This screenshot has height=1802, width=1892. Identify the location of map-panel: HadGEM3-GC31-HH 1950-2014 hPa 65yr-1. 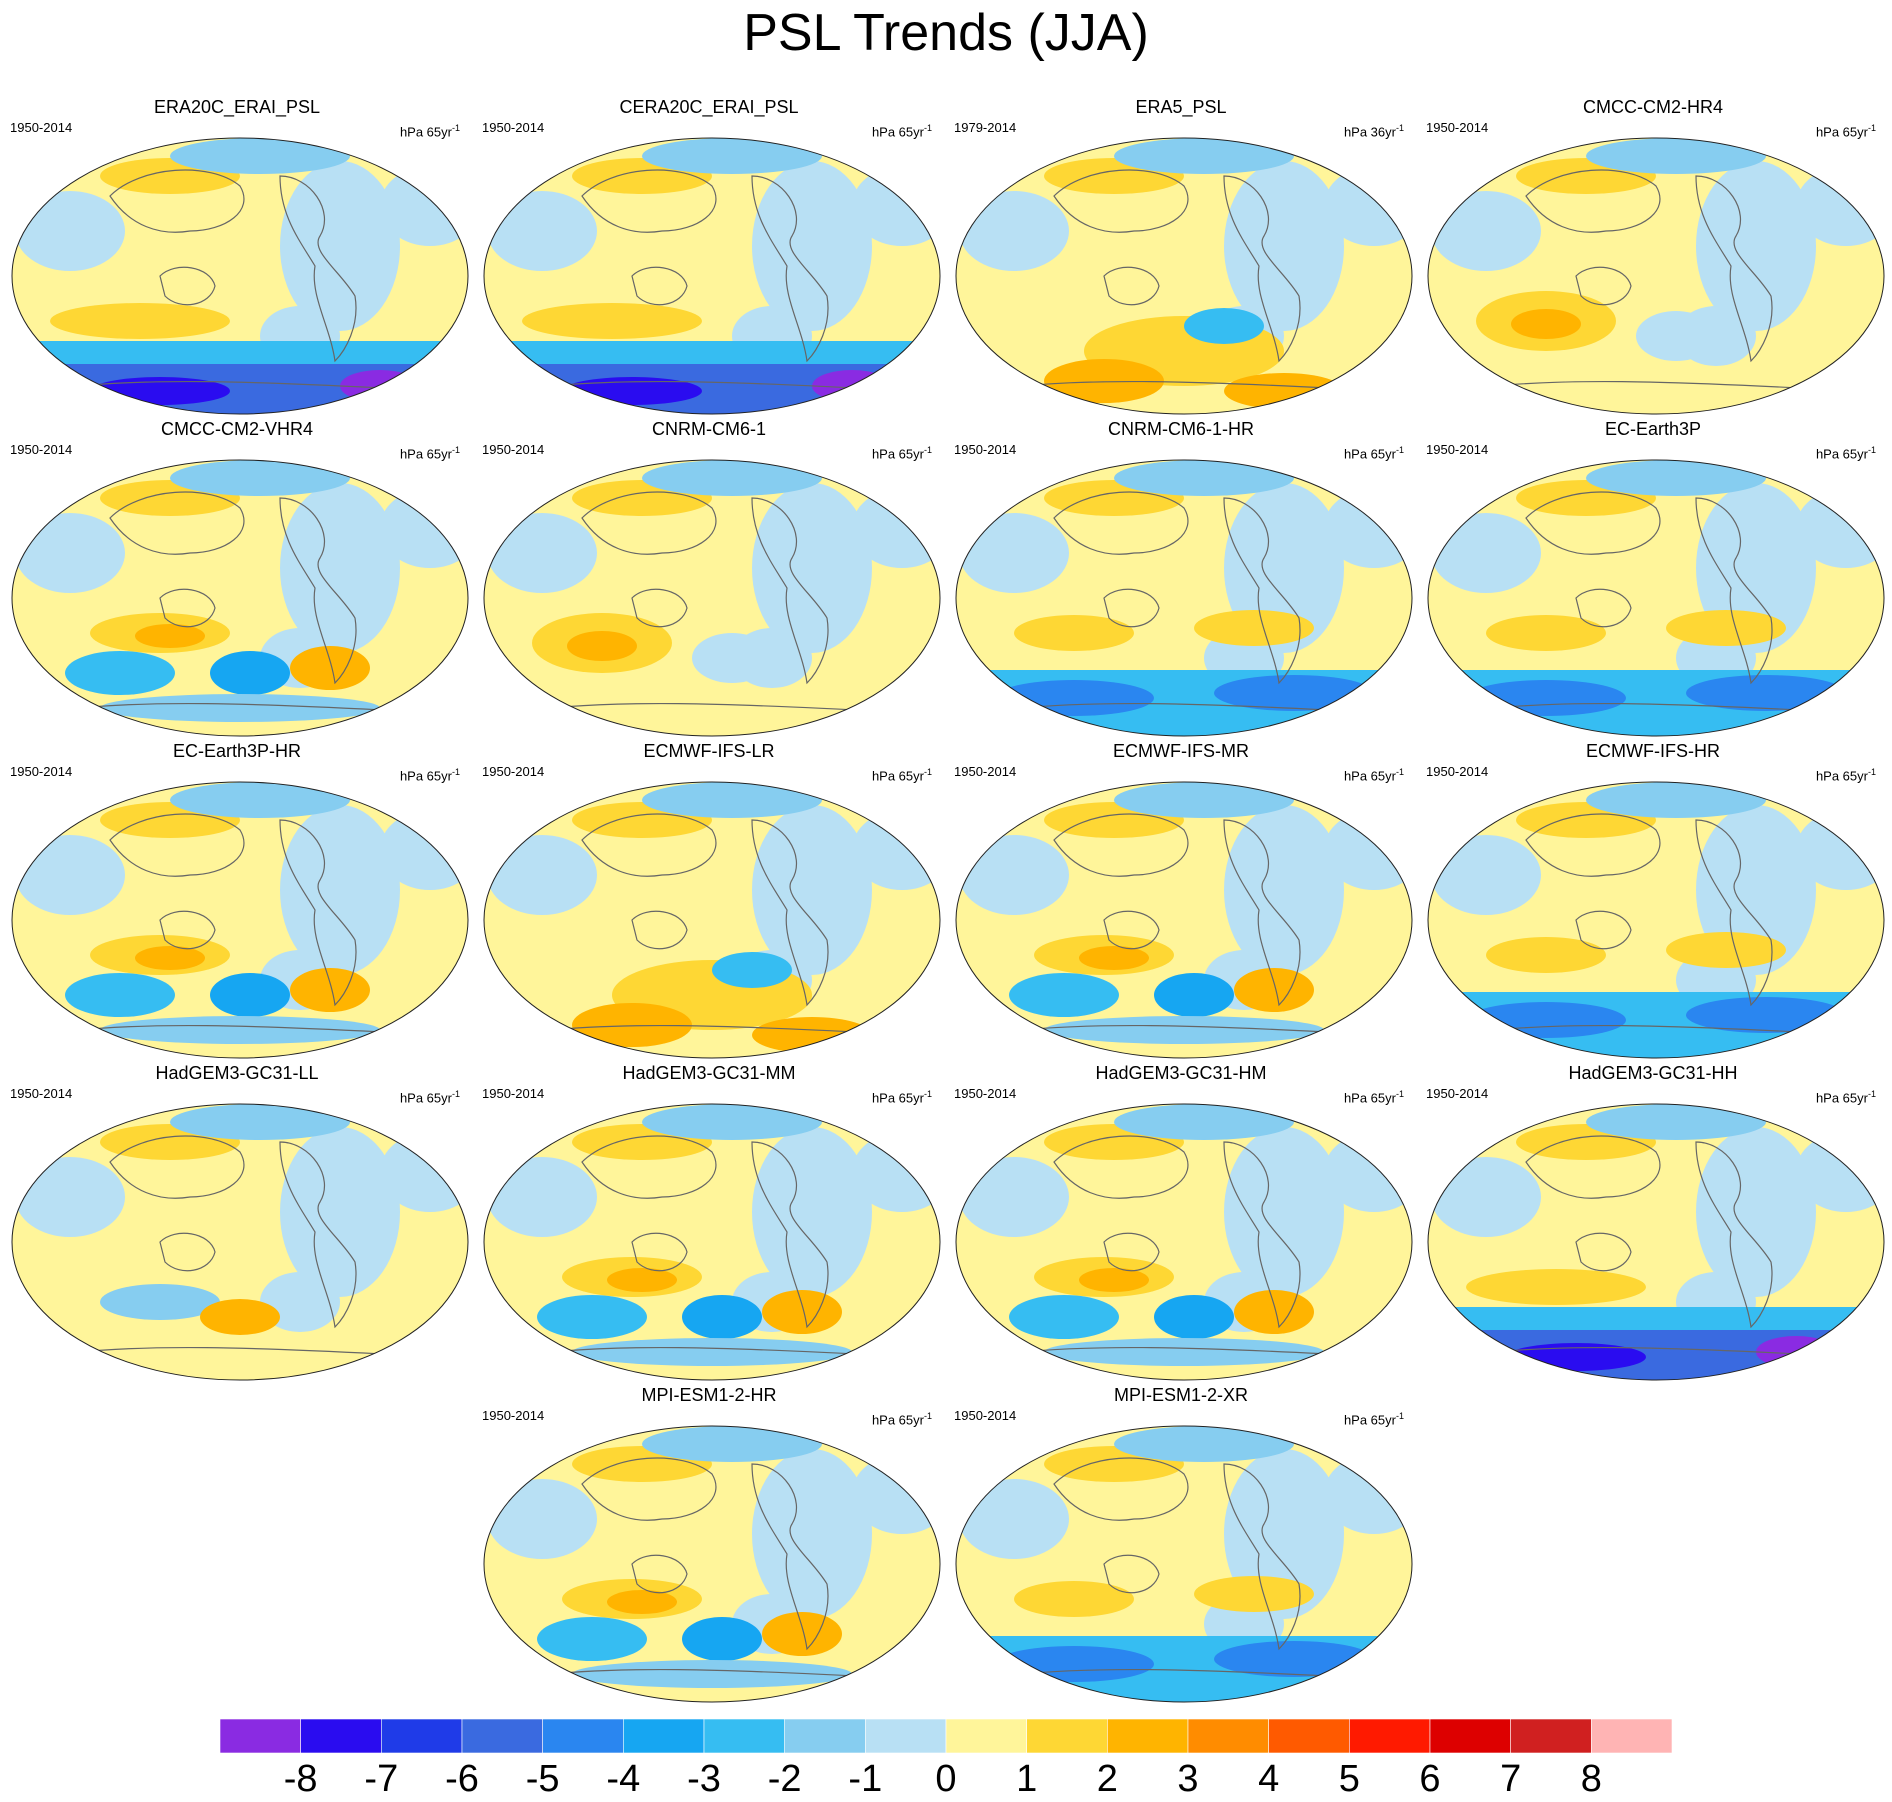
(1653, 1221).